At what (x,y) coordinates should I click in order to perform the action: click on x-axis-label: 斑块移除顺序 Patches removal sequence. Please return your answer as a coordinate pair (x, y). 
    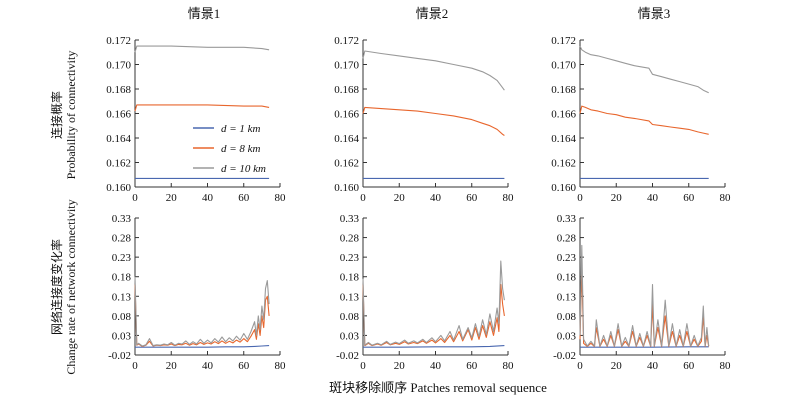
    Looking at the image, I should click on (438, 387).